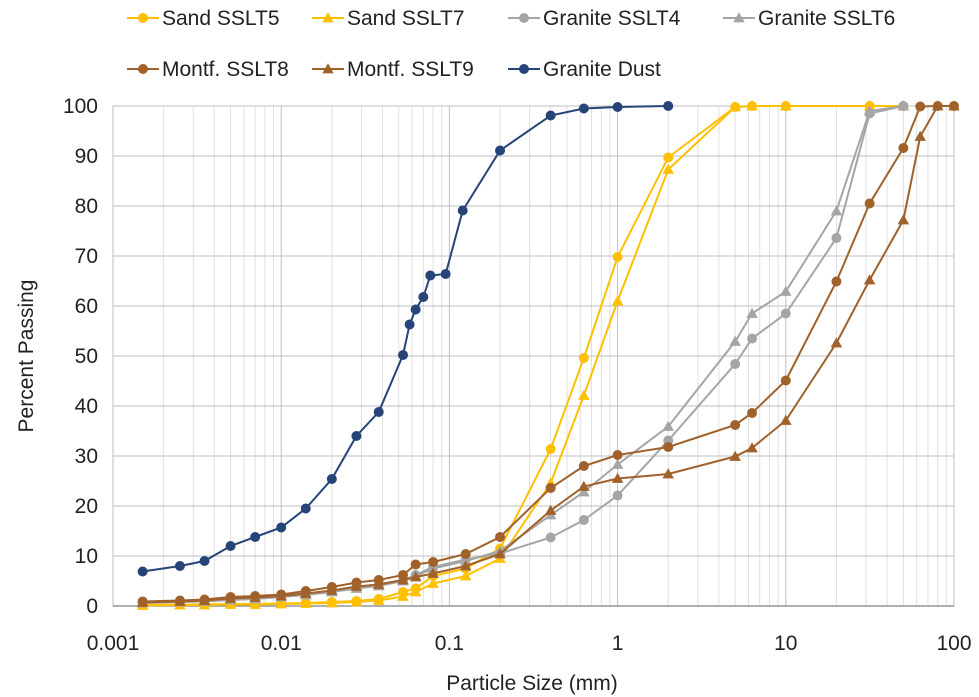 Image resolution: width=979 pixels, height=697 pixels. Describe the element at coordinates (449, 643) in the screenshot. I see `x-tick-label: 0.1` at that location.